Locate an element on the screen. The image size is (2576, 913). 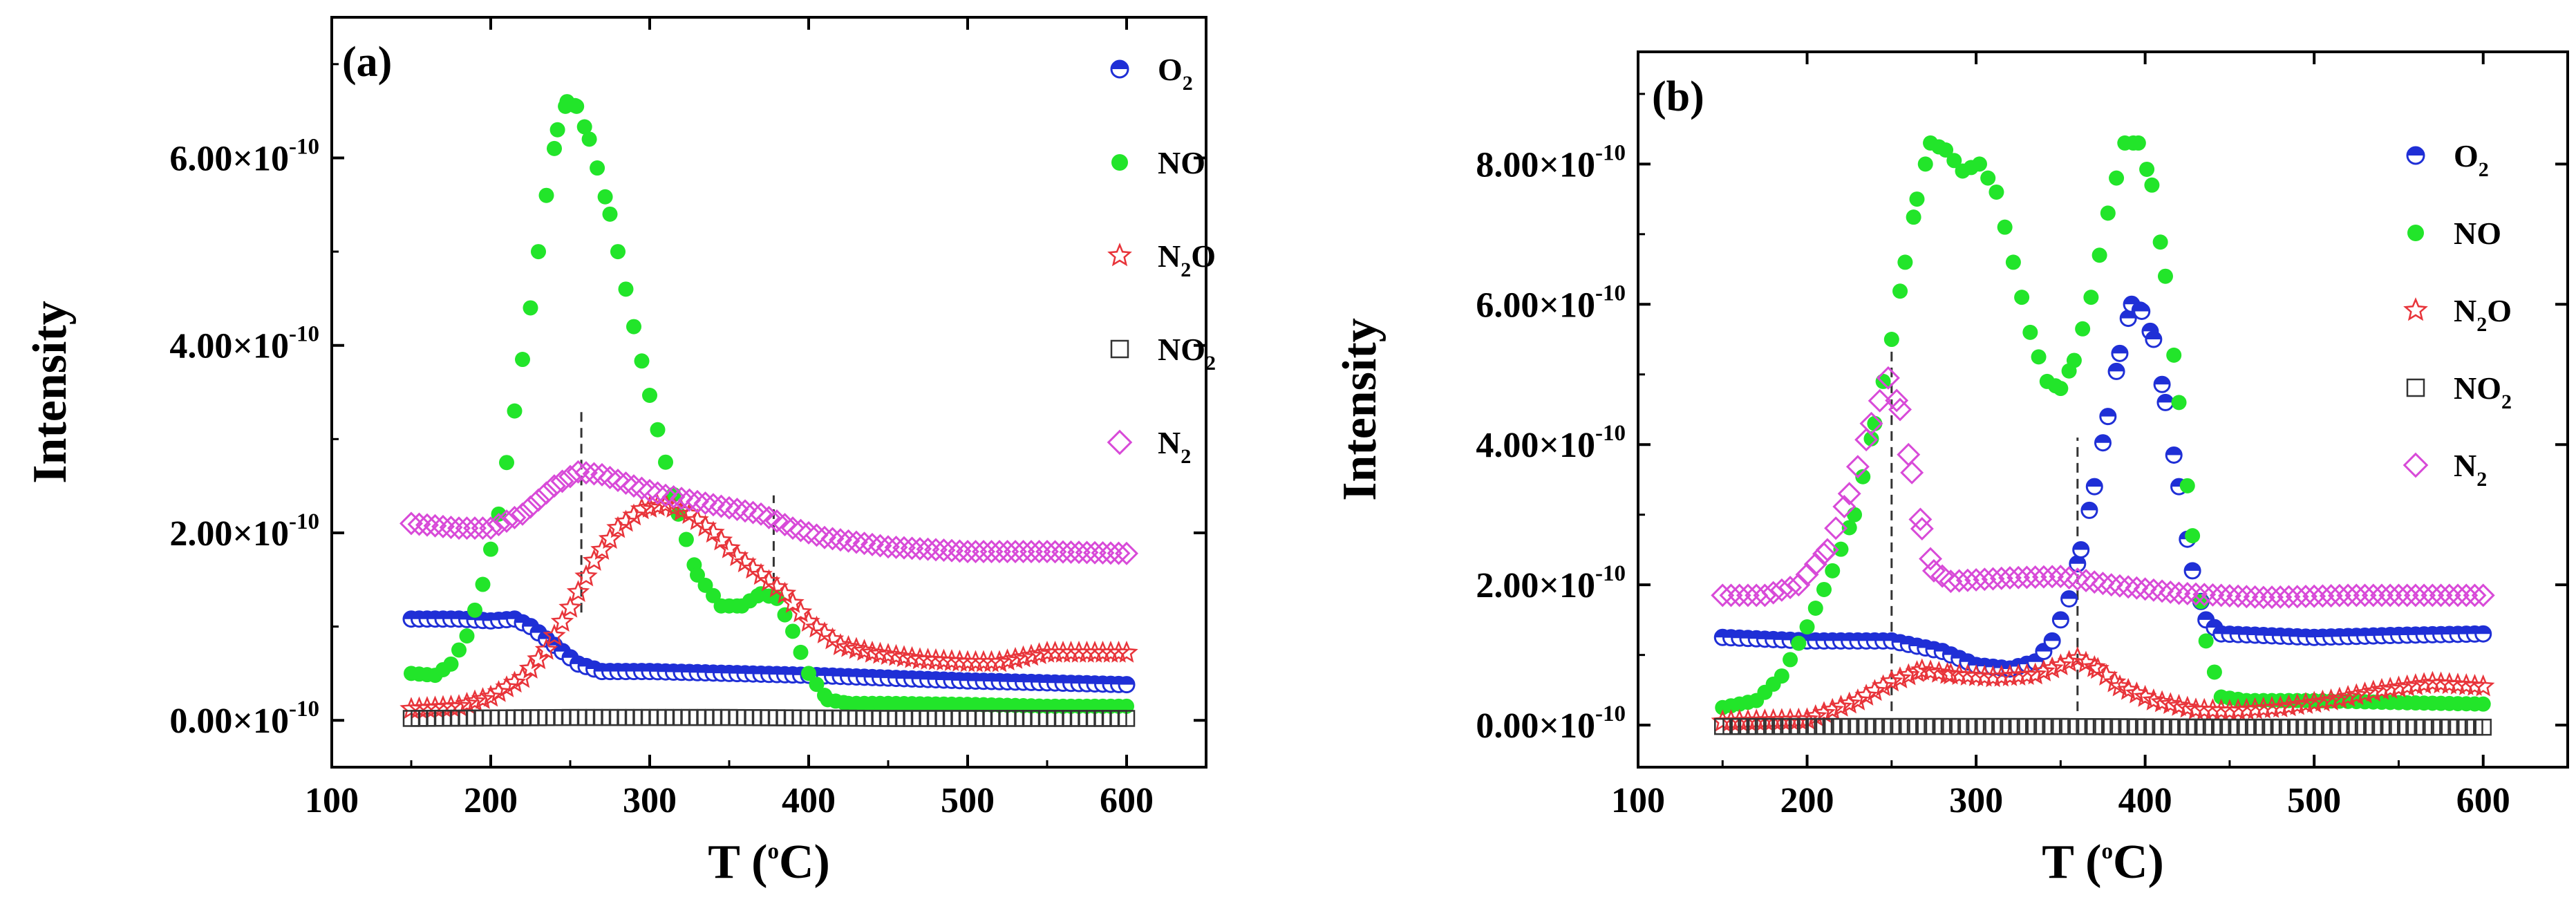
y-tick-label: 2.00×10⁻¹⁰ is located at coordinates (244, 532).